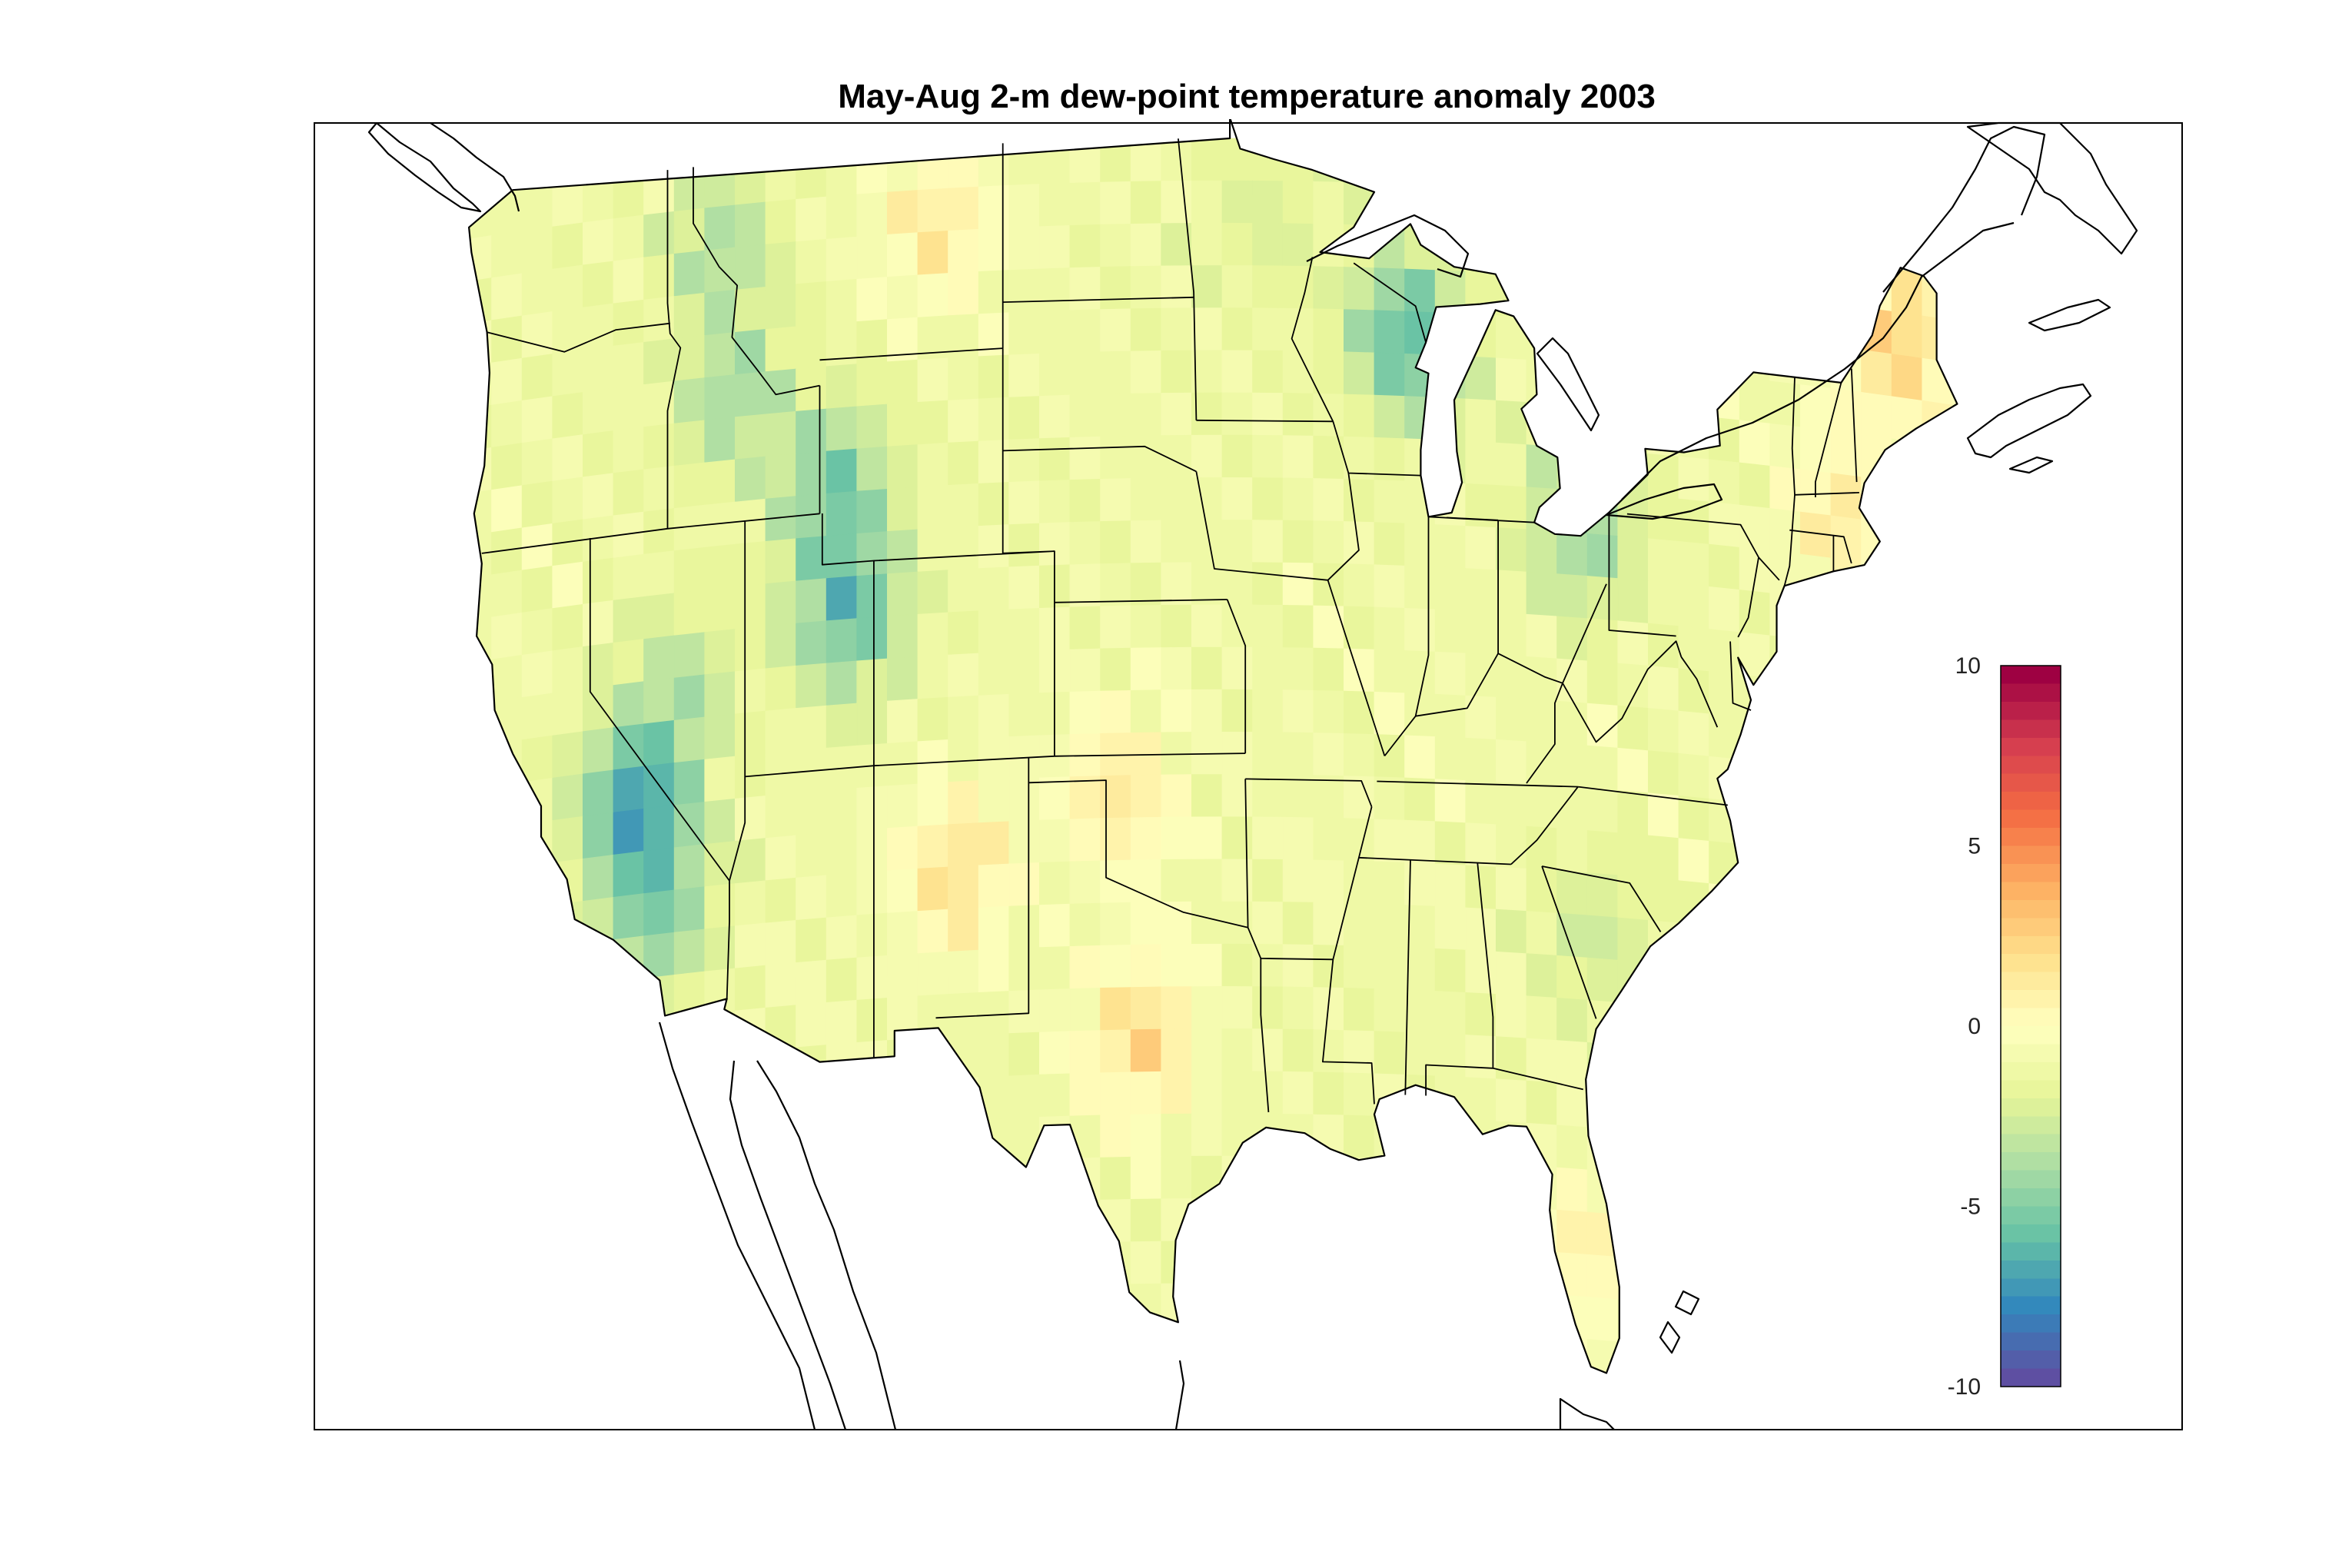 The image size is (2352, 1568). What do you see at coordinates (1587, 1413) in the screenshot?
I see `cuba-coast` at bounding box center [1587, 1413].